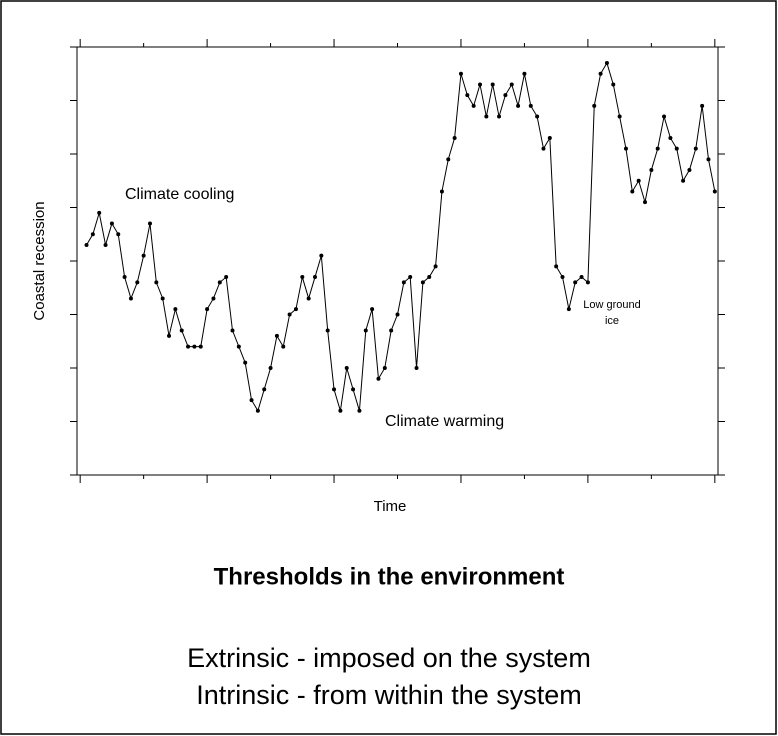  Describe the element at coordinates (39, 260) in the screenshot. I see `y-axis-label: Coastal recession` at that location.